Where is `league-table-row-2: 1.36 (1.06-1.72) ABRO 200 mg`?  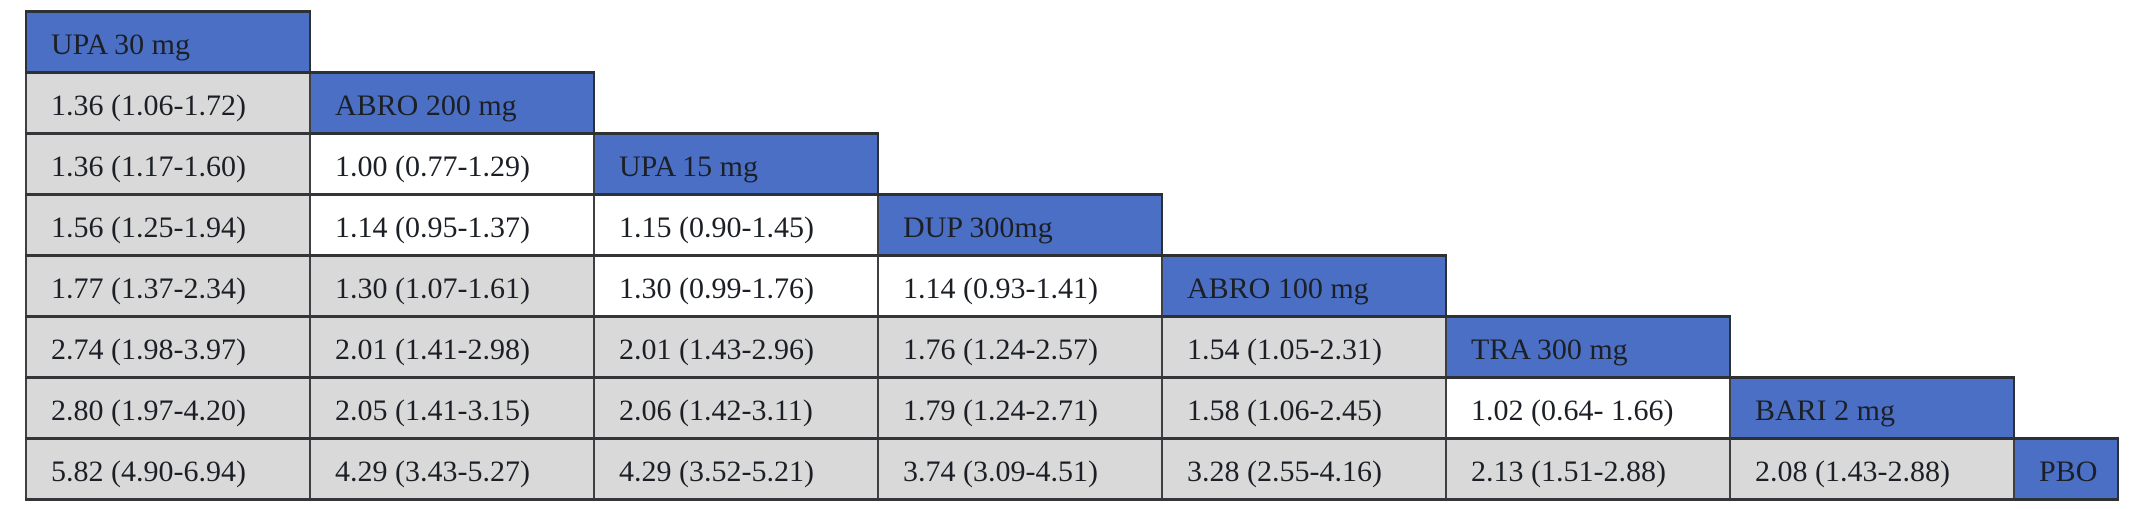 league-table-row-2: 1.36 (1.06-1.72) ABRO 200 mg is located at coordinates (1071, 103).